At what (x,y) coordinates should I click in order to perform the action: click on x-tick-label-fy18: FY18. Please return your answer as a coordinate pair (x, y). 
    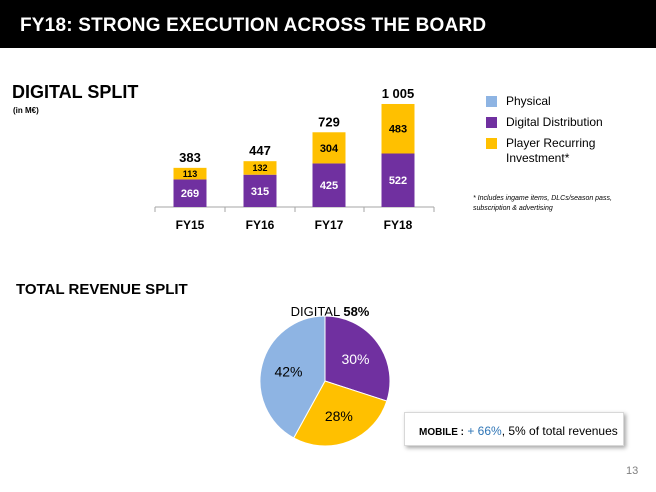
    Looking at the image, I should click on (398, 225).